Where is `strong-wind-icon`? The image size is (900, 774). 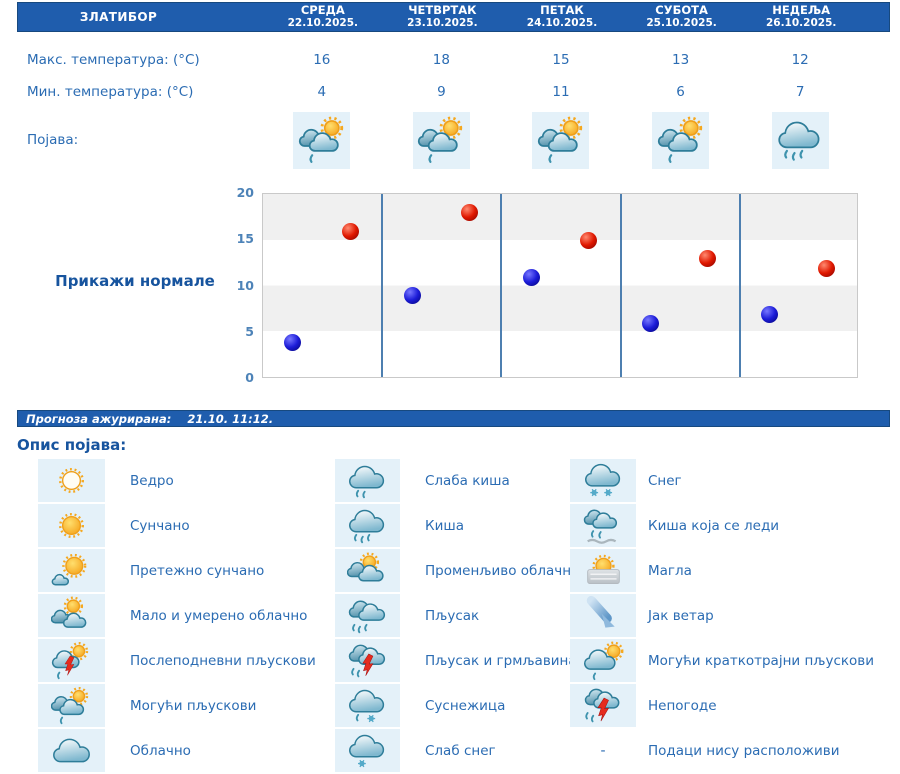
strong-wind-icon is located at coordinates (600, 611).